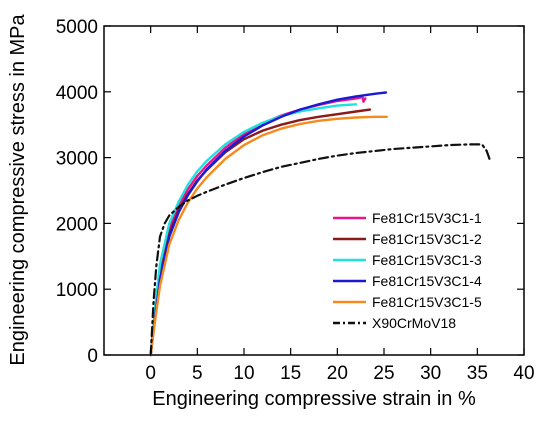  Describe the element at coordinates (477, 373) in the screenshot. I see `x-tick-label: 35` at that location.